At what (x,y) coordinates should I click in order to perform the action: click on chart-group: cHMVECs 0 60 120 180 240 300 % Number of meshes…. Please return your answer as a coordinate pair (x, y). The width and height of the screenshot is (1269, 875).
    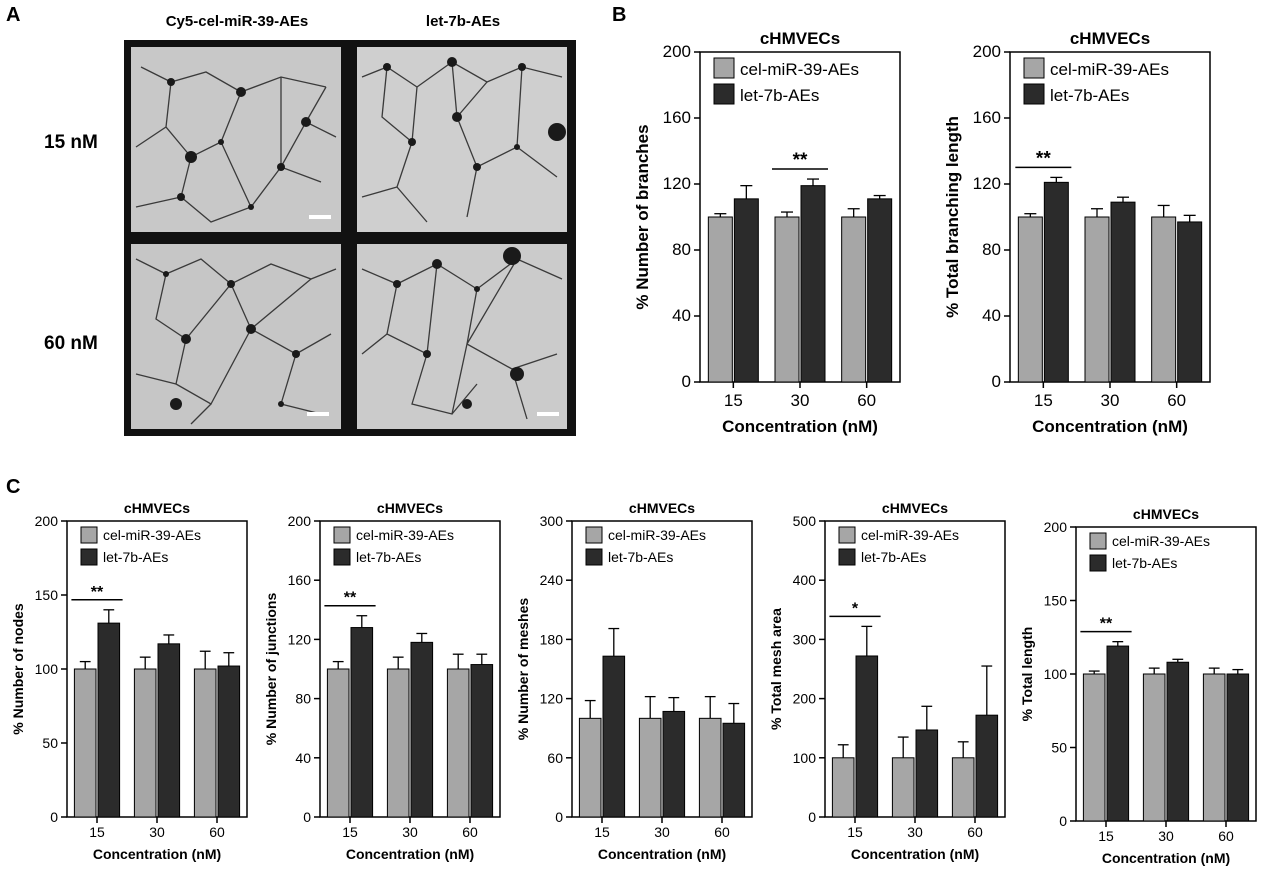
    Looking at the image, I should click on (634, 681).